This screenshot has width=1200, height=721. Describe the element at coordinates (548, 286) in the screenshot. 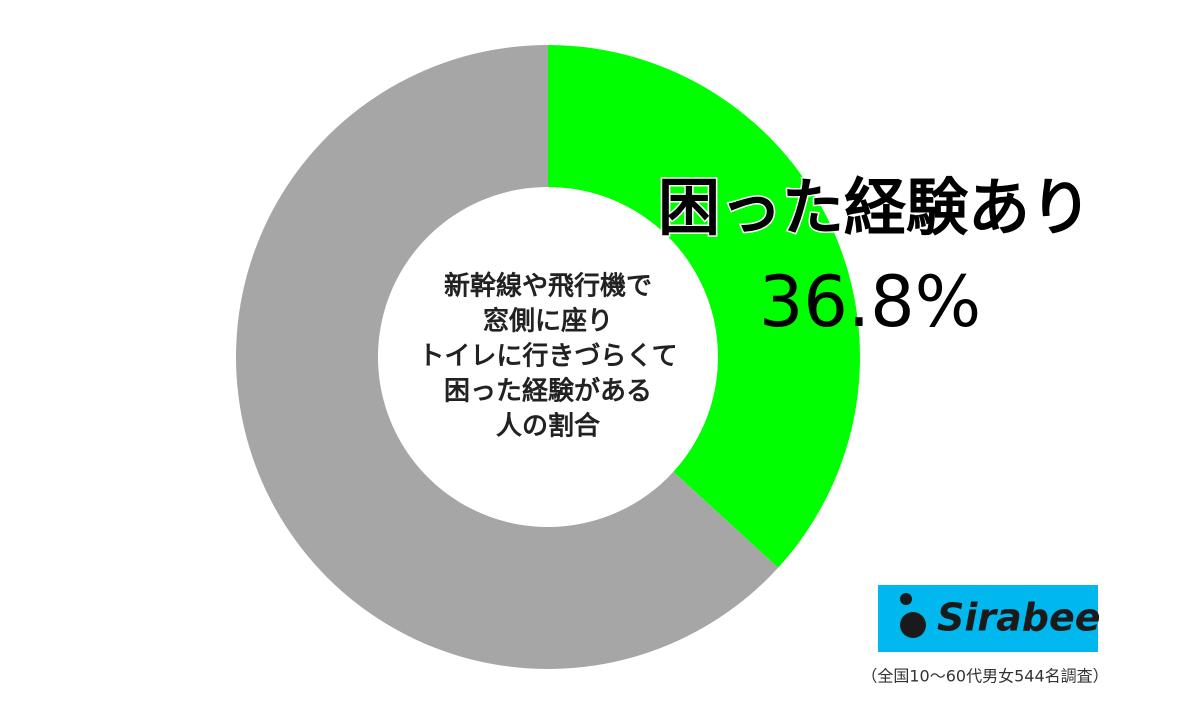

I see `center-text: 新幹線や飛行機で` at that location.